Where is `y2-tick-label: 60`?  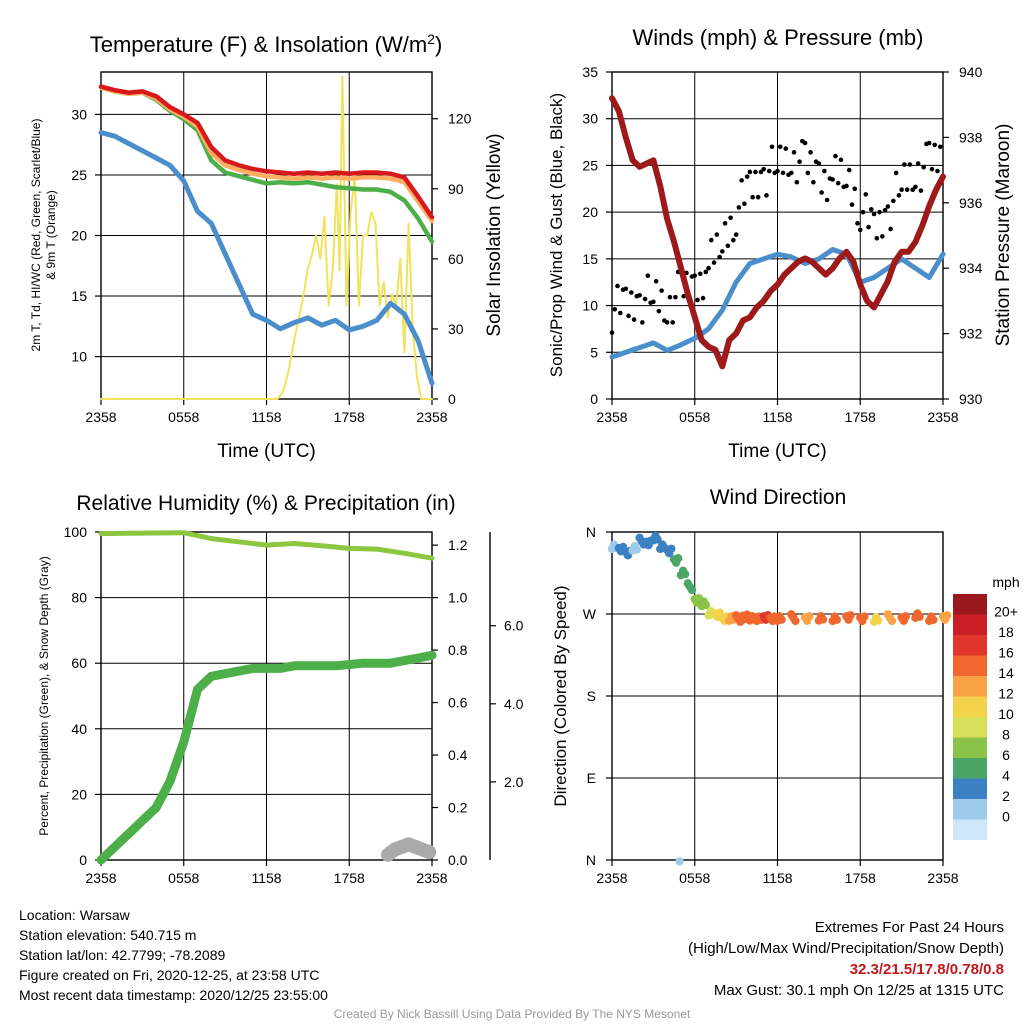 y2-tick-label: 60 is located at coordinates (456, 259).